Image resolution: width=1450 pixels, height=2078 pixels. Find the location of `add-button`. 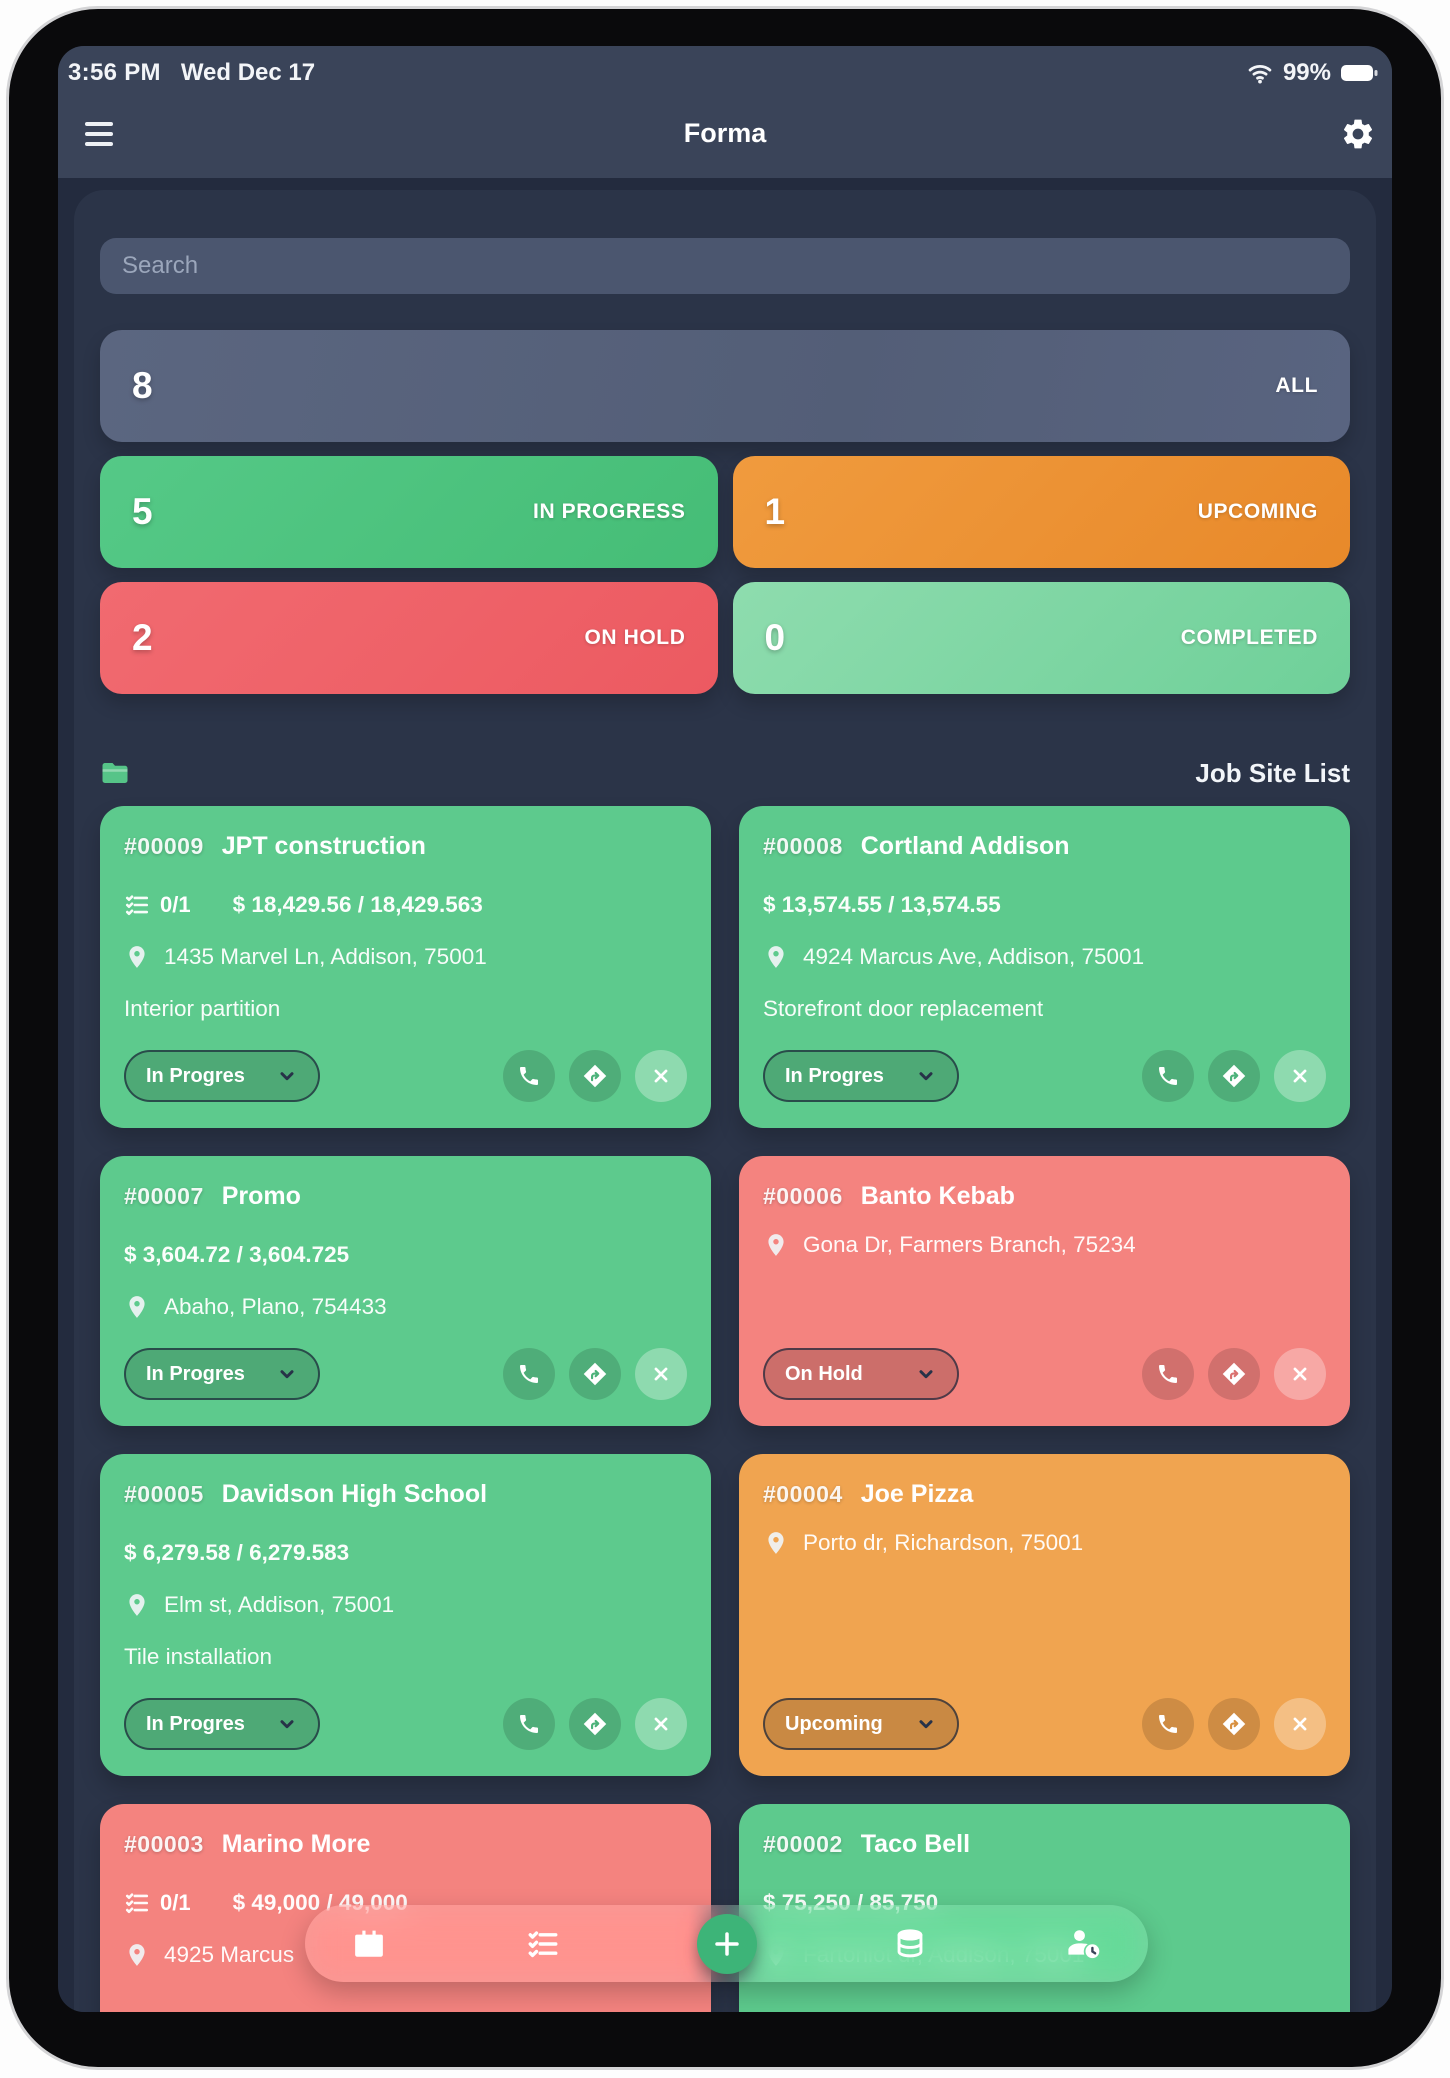

add-button is located at coordinates (726, 1943).